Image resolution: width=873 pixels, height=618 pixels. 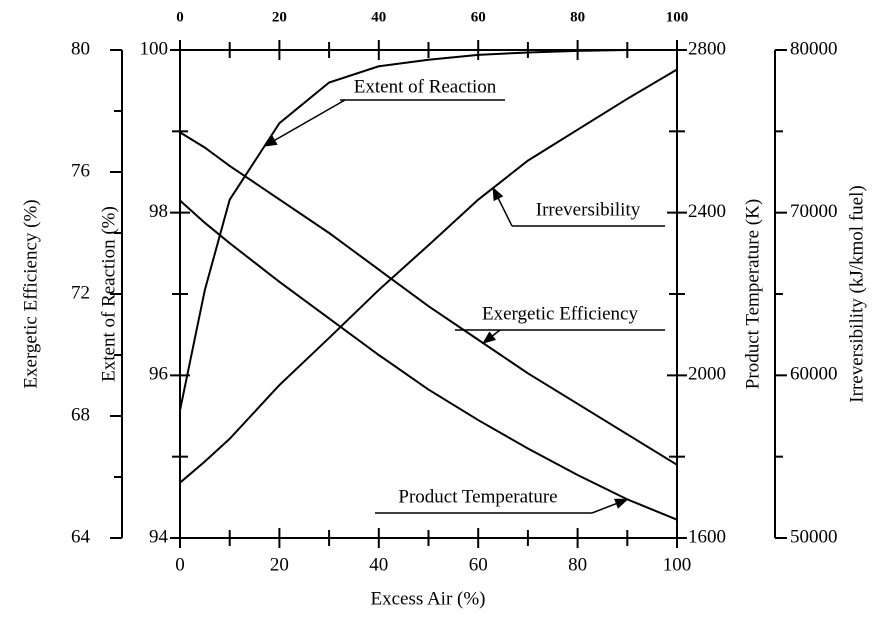 I want to click on y-tick-label: 80, so click(x=80, y=48).